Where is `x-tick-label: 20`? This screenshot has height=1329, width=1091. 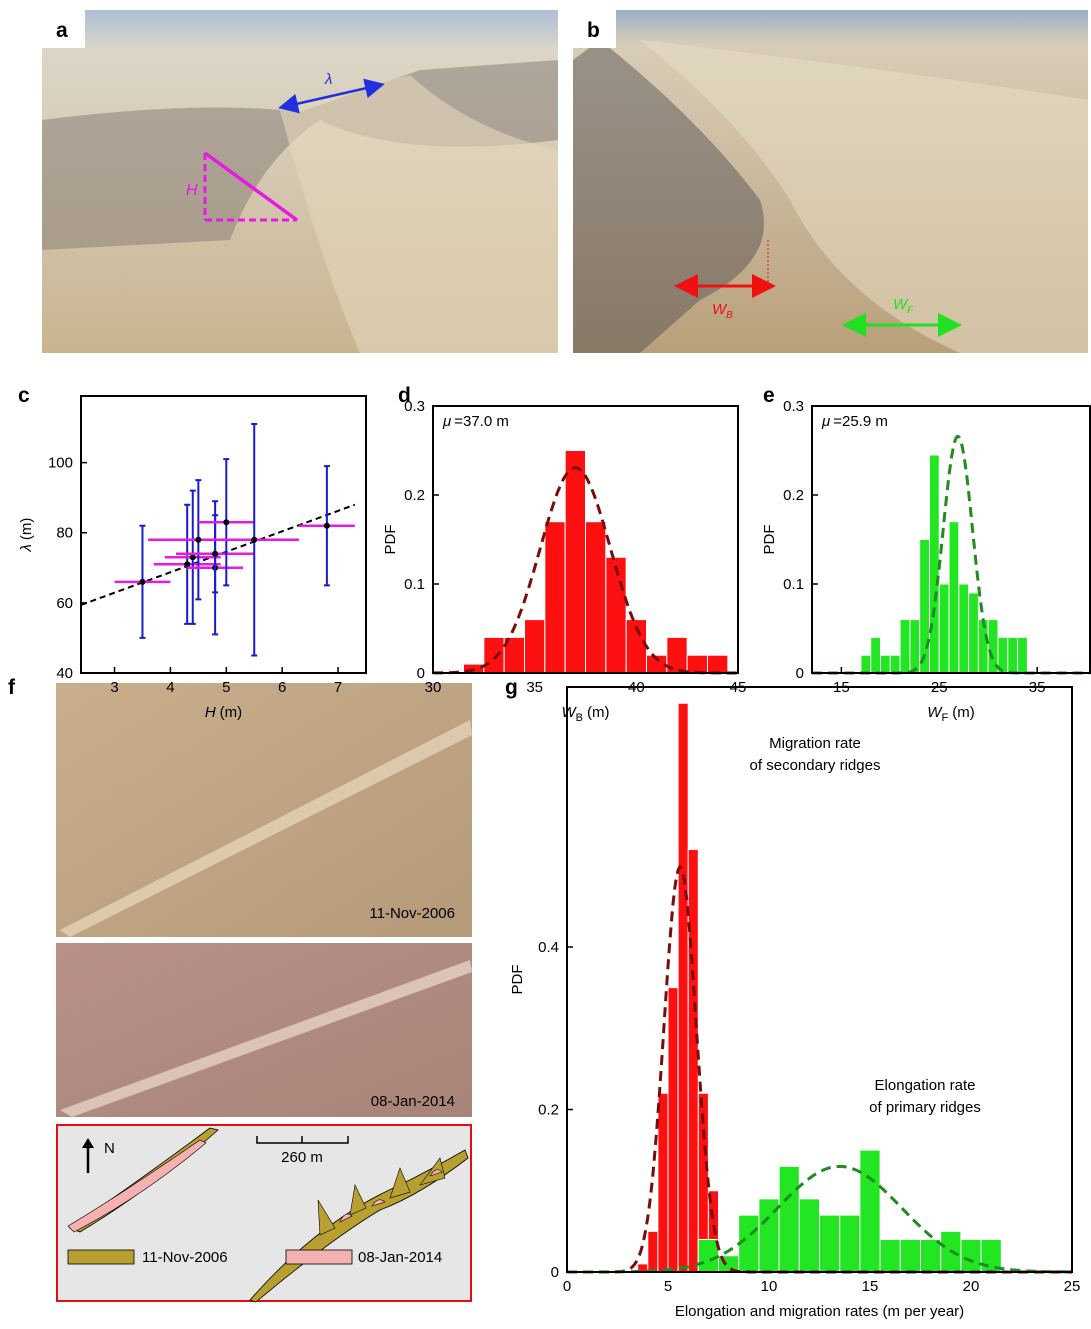
x-tick-label: 20 is located at coordinates (971, 1286).